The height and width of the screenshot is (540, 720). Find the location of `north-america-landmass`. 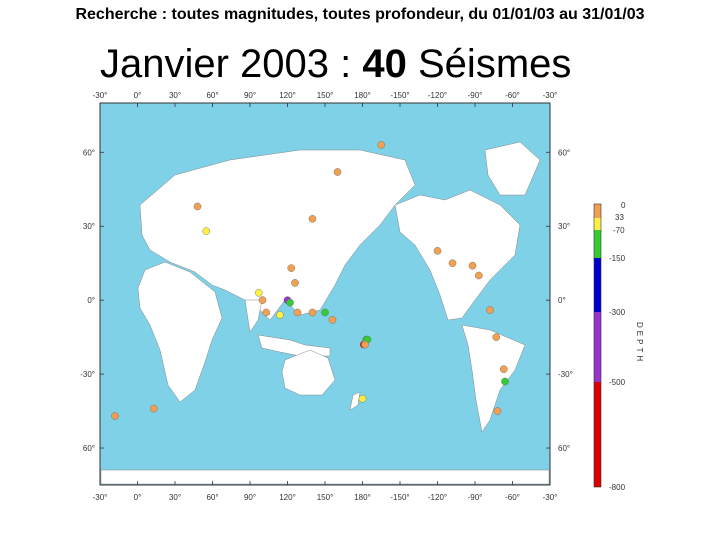

north-america-landmass is located at coordinates (457, 255).